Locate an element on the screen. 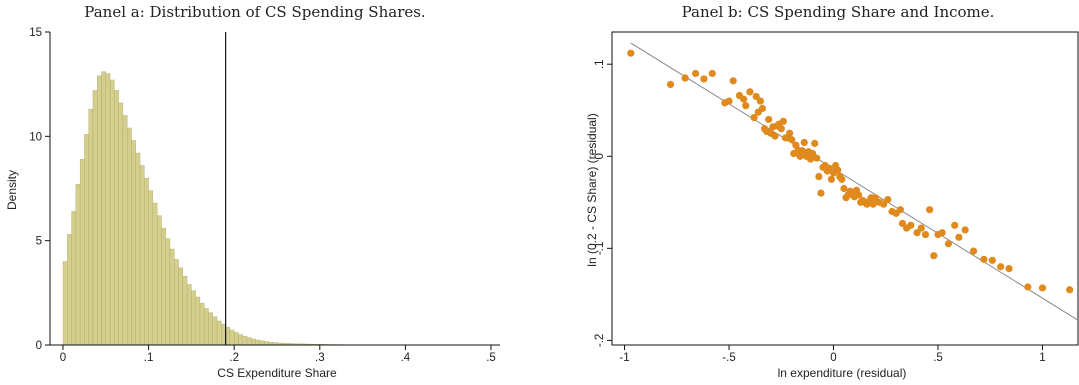  x-ticks: -1 -.5 0 .5 1 is located at coordinates (832, 354).